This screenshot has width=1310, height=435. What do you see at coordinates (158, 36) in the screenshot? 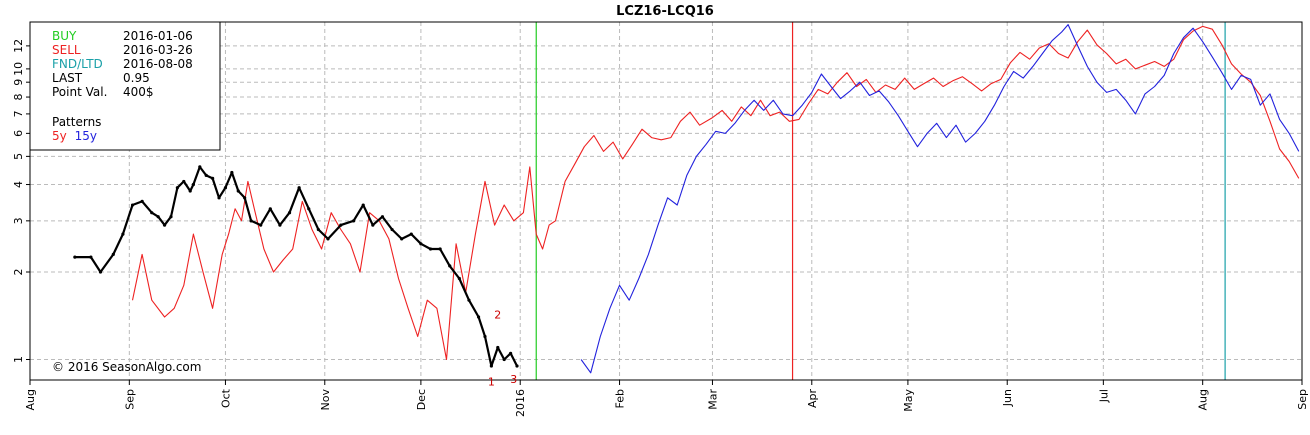
I see `legend-value-buy: 2016-01-06` at bounding box center [158, 36].